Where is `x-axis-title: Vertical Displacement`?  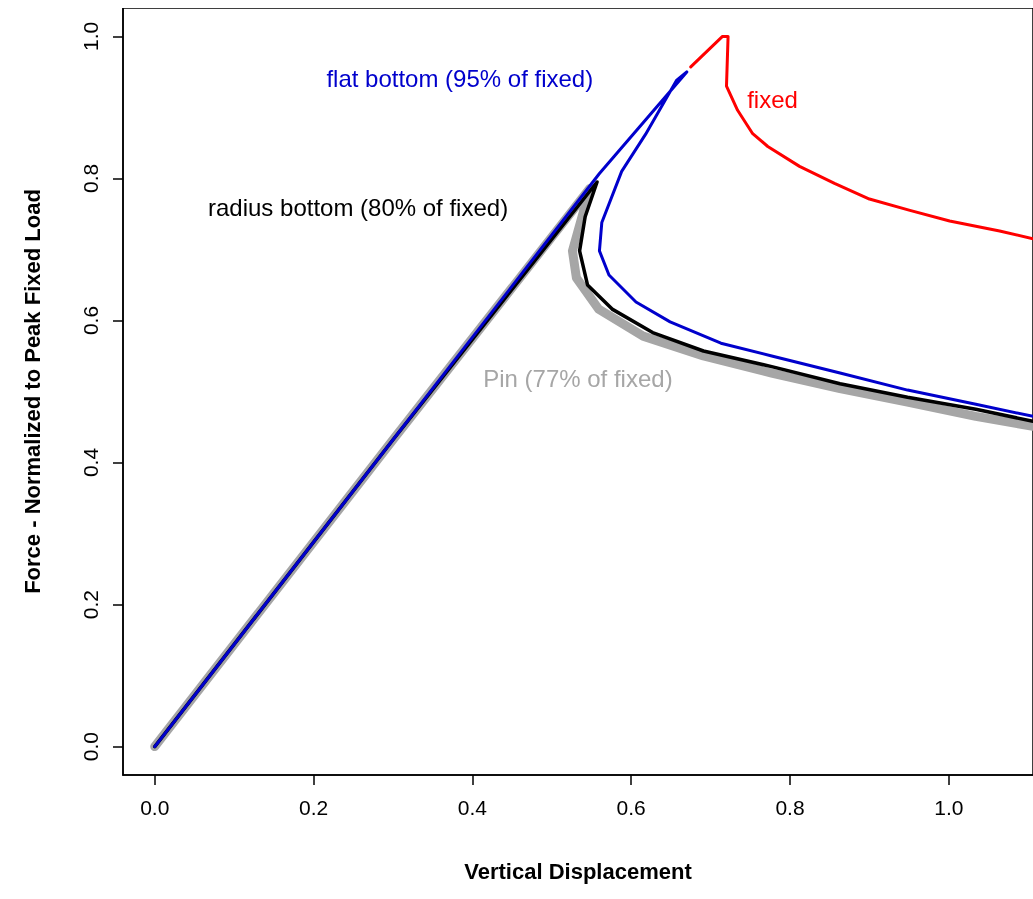
x-axis-title: Vertical Displacement is located at coordinates (578, 871).